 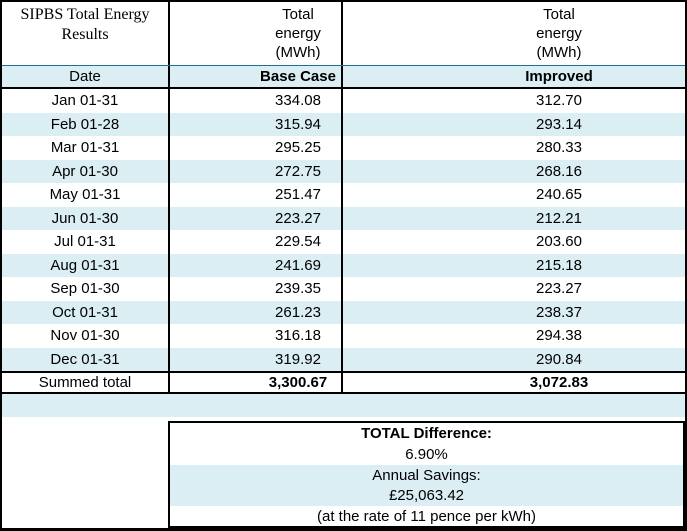 What do you see at coordinates (343, 265) in the screenshot?
I see `table-row: Aug 01-31 241.69 215.18` at bounding box center [343, 265].